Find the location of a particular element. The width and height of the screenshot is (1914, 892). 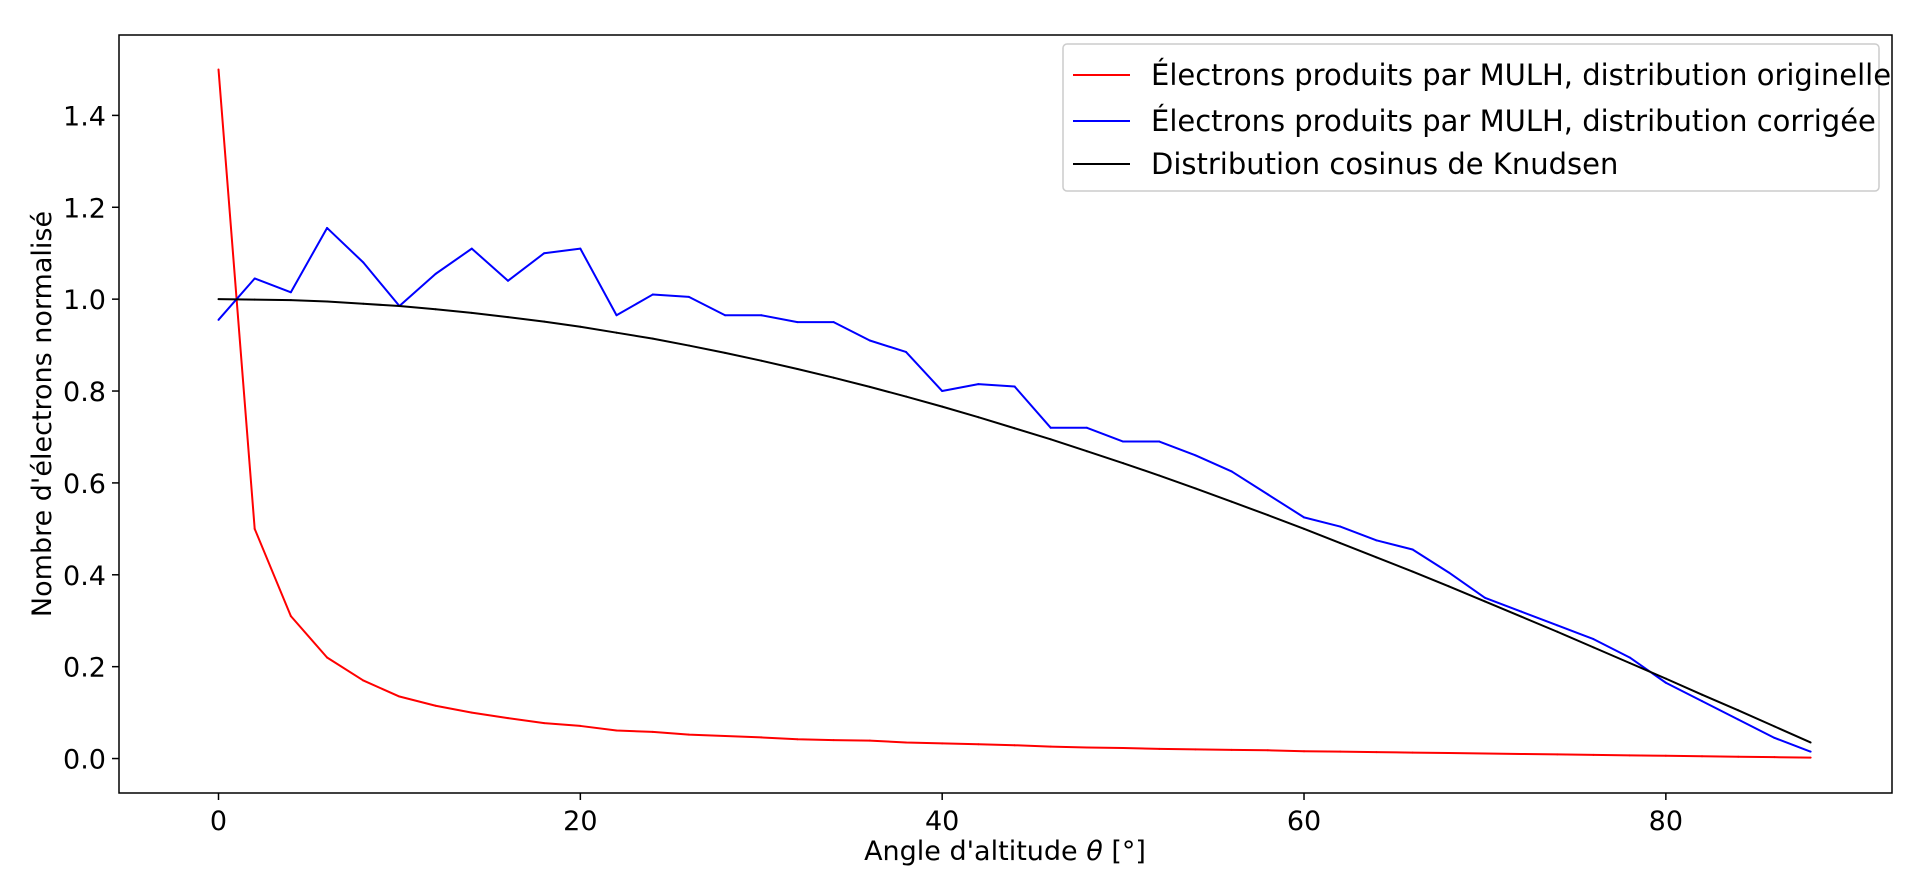

y-tick-label: 1.0 is located at coordinates (84, 300).